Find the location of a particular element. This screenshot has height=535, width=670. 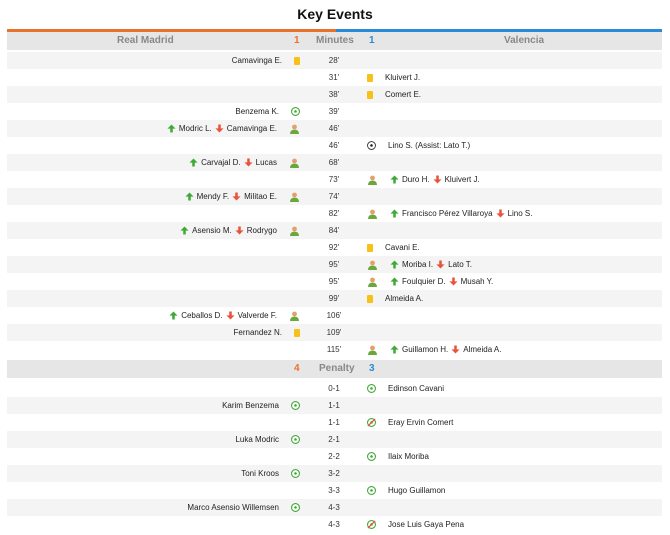

event-player: Cavani E. is located at coordinates (402, 247).